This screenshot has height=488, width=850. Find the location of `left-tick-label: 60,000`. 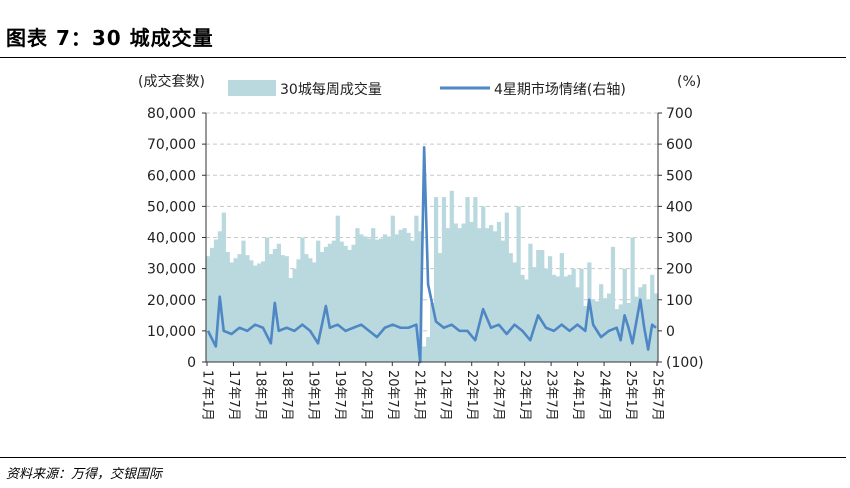

left-tick-label: 60,000 is located at coordinates (171, 176).